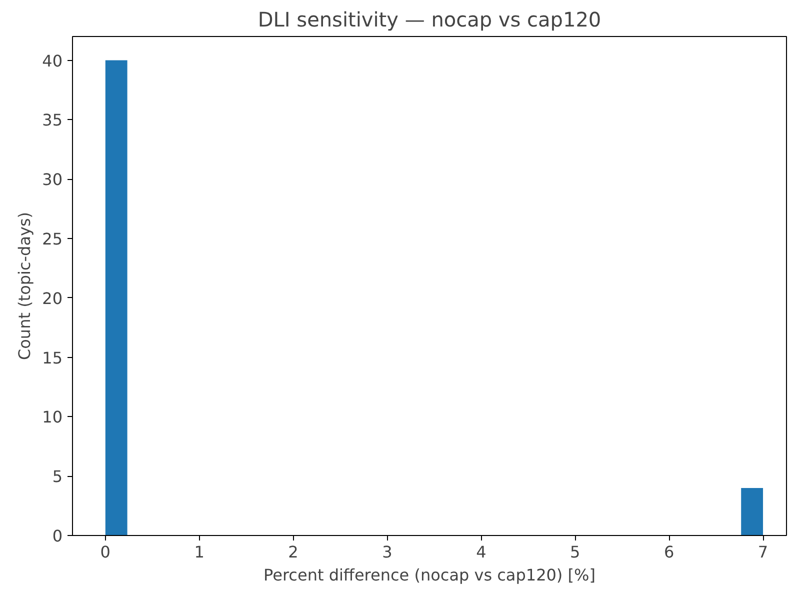  I want to click on x-tick-label: 1, so click(199, 552).